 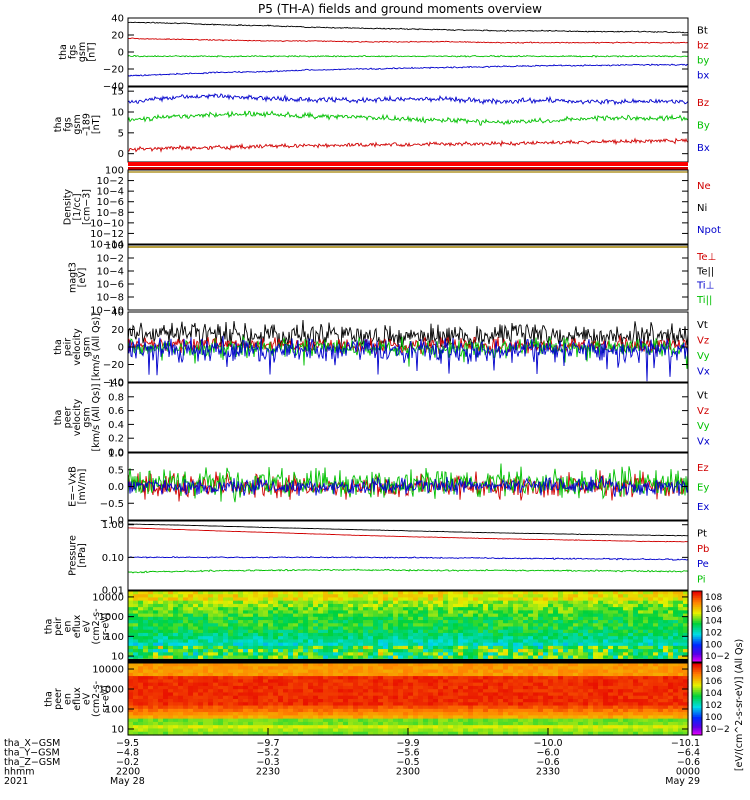 I want to click on legend-entry: Bx, so click(x=703, y=148).